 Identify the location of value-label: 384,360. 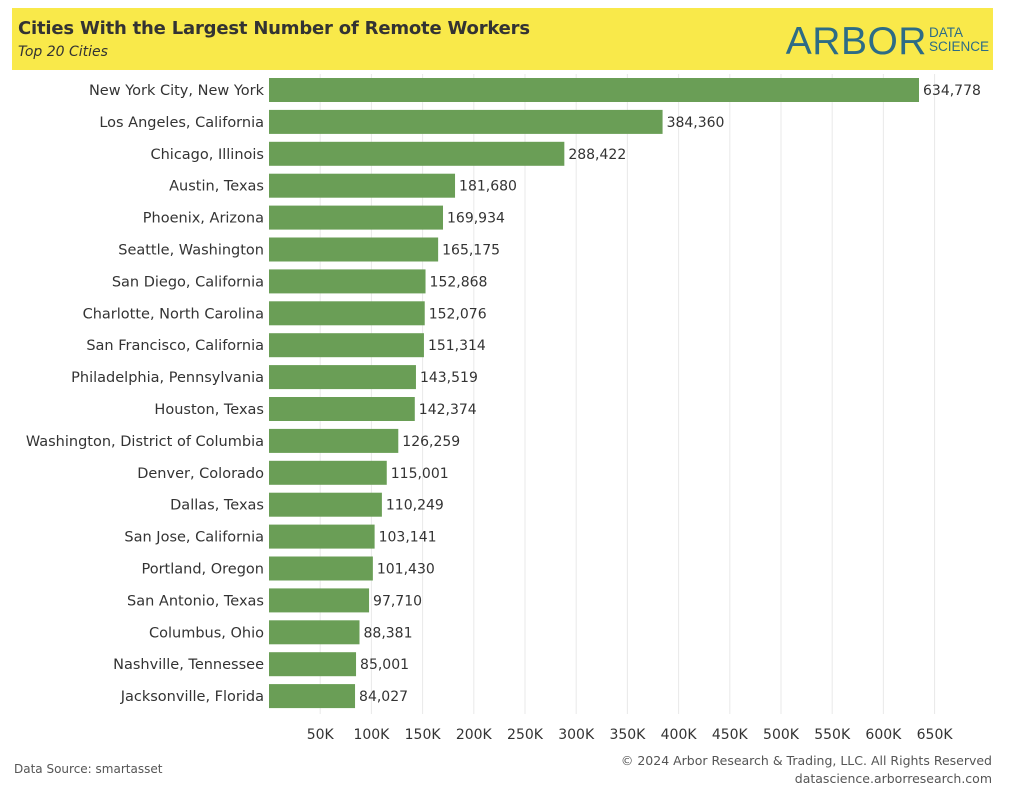
(696, 123).